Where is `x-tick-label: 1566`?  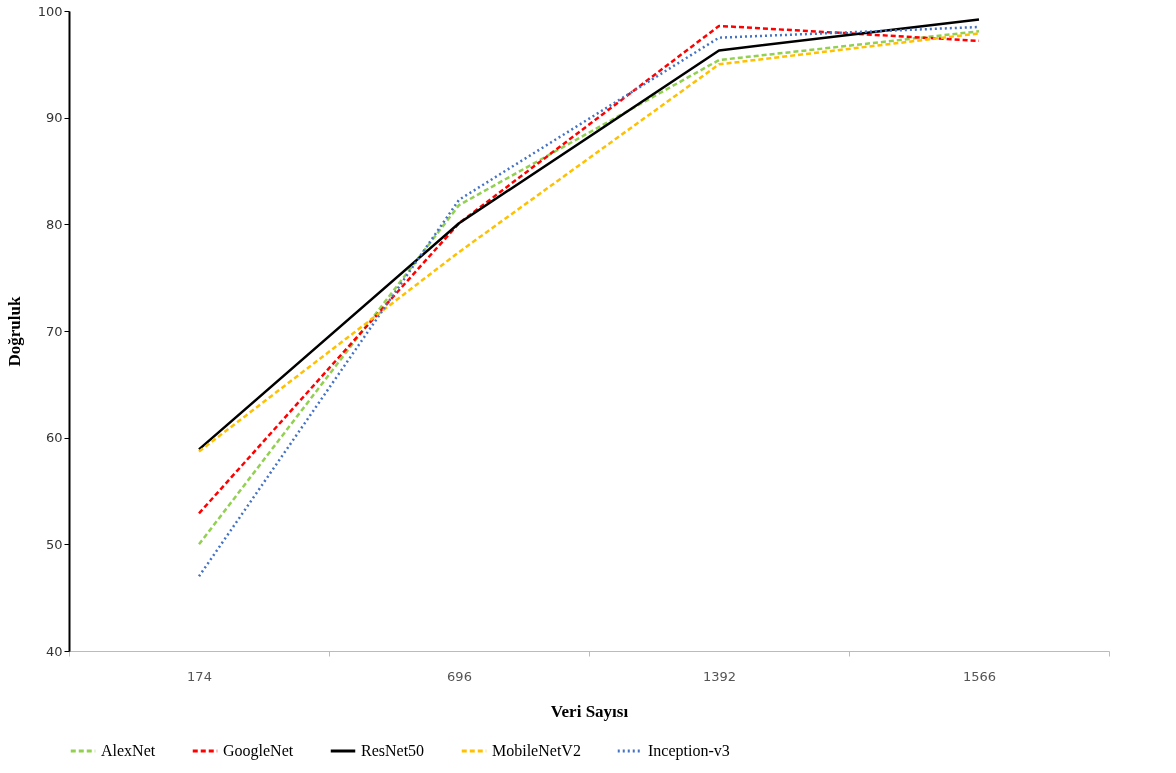 x-tick-label: 1566 is located at coordinates (979, 676).